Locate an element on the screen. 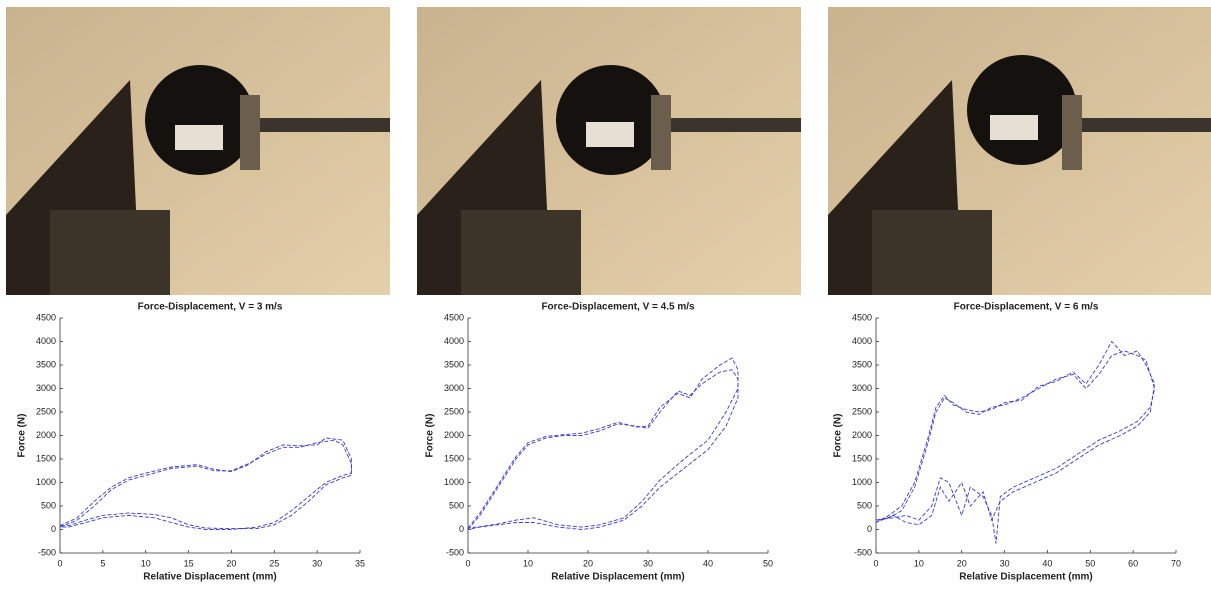  chart-title: Force-Displacement, V = 3 m/s is located at coordinates (210, 307).